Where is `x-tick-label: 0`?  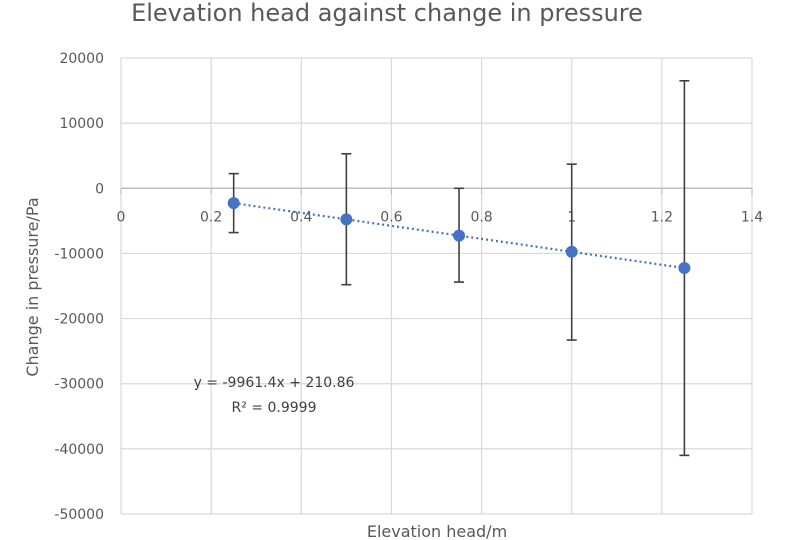
x-tick-label: 0 is located at coordinates (121, 217).